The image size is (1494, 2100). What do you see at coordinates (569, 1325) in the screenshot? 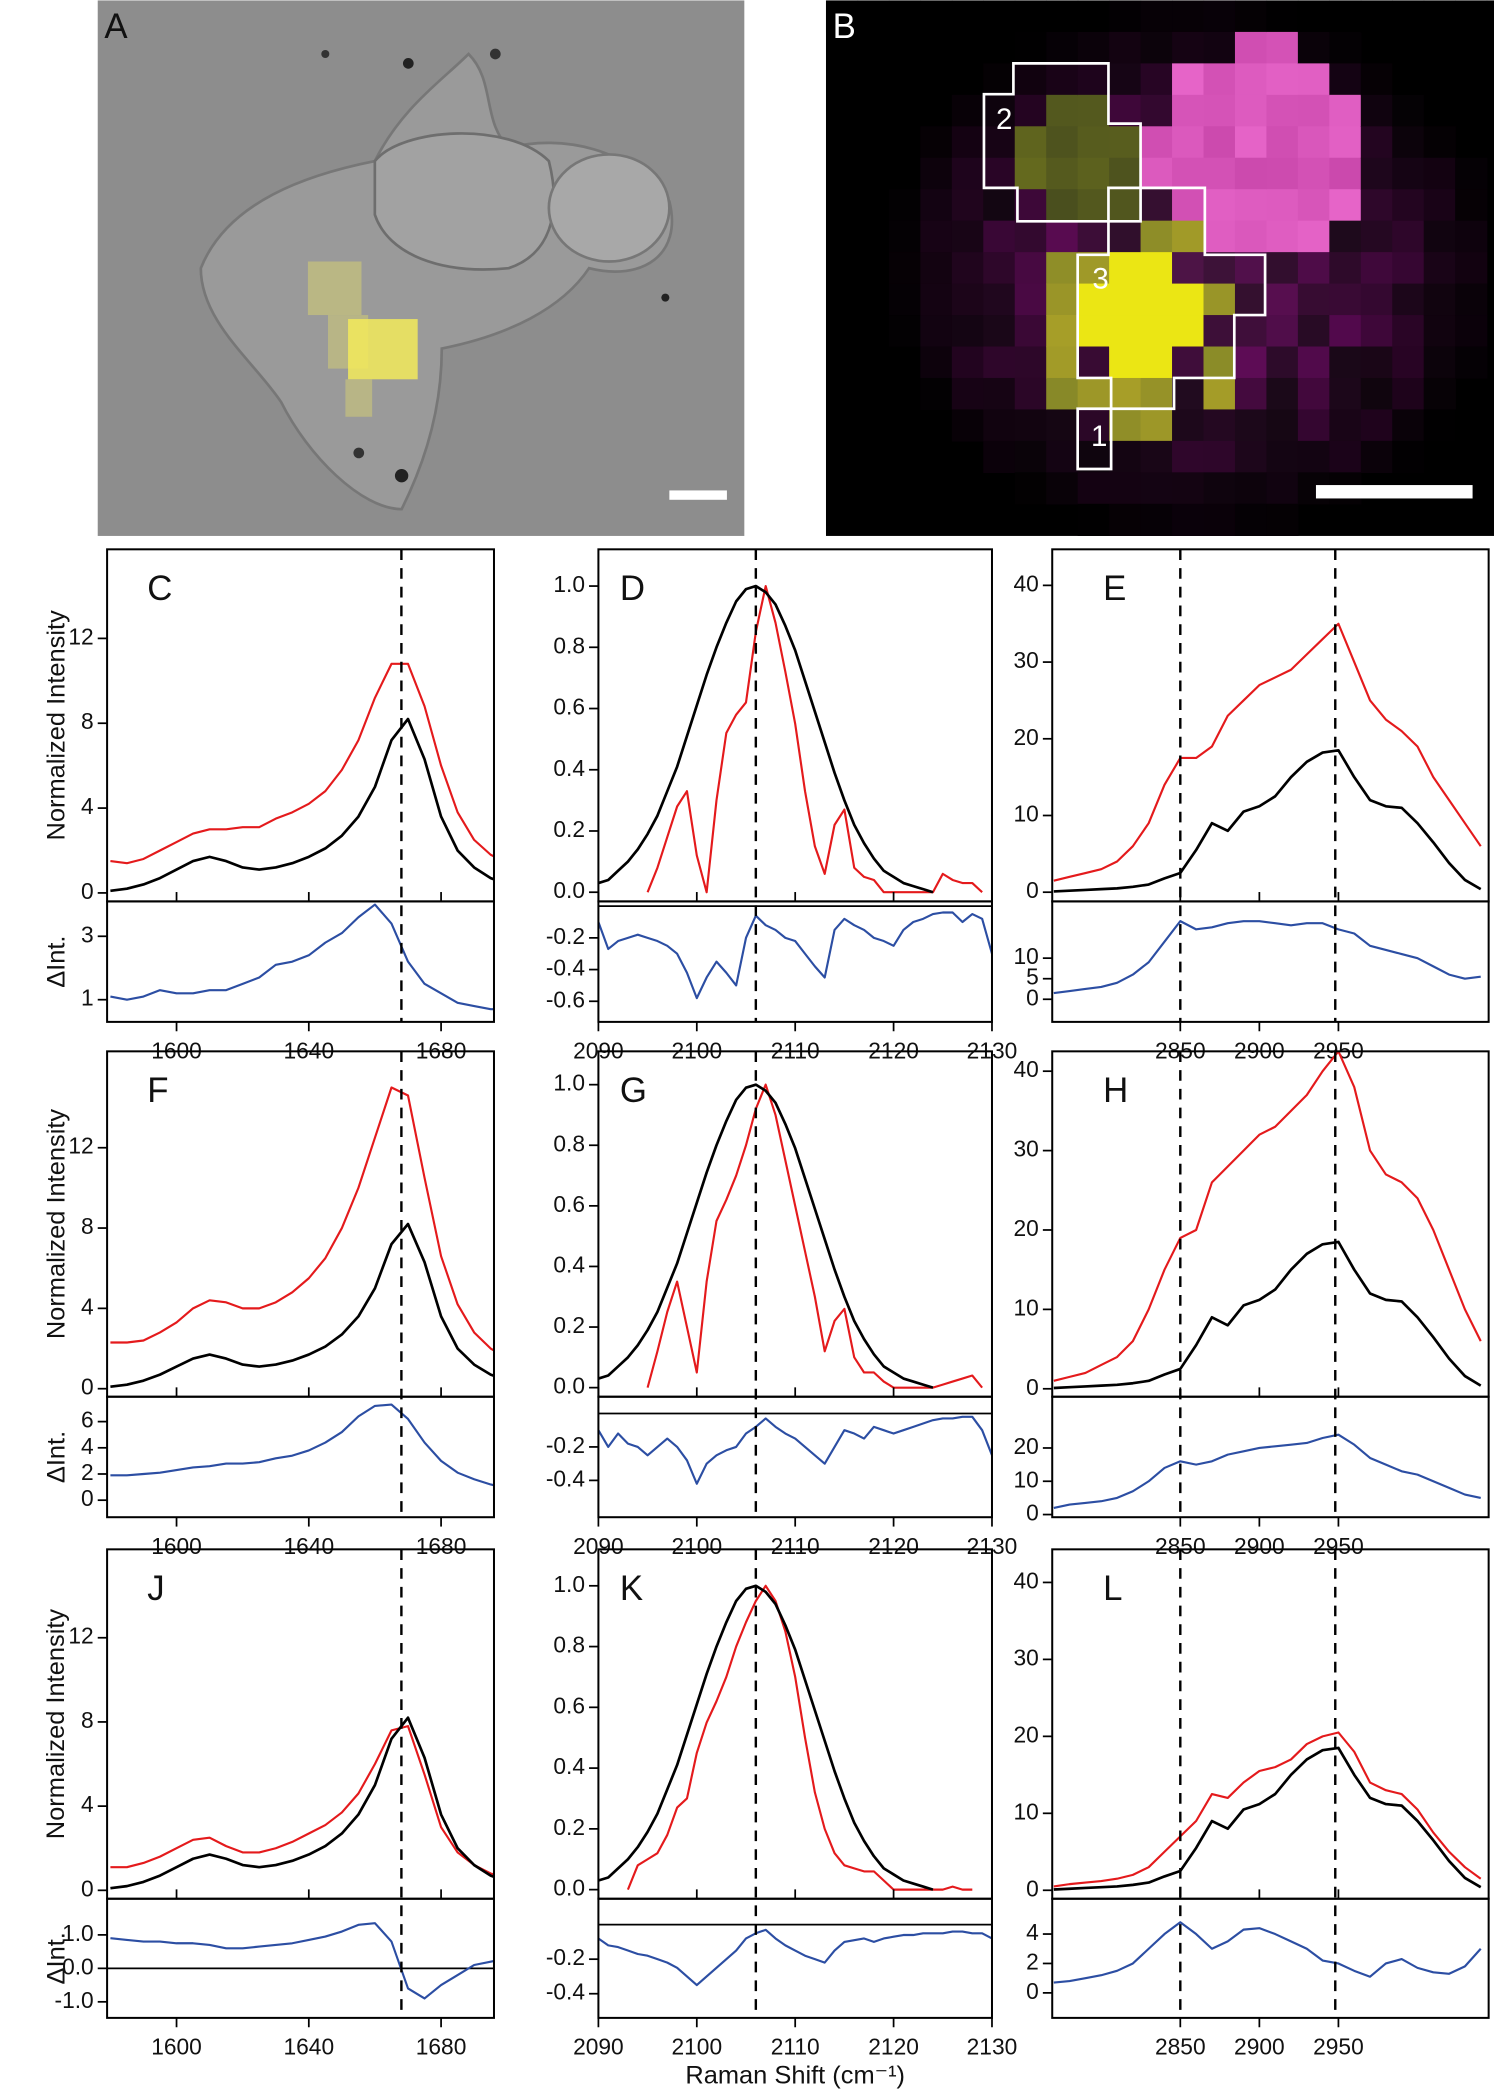
I see `y-tick-label: 0.2` at bounding box center [569, 1325].